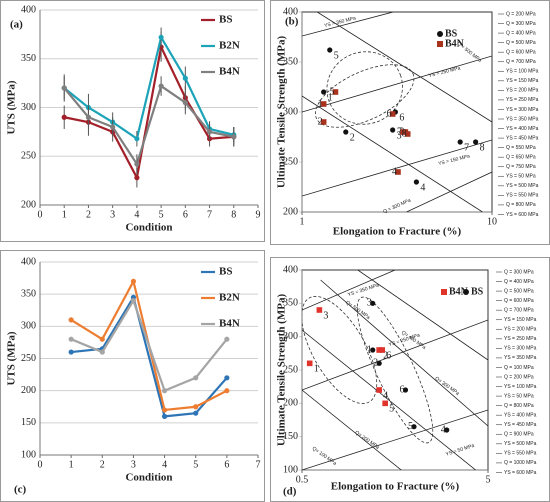 Image resolution: width=550 pixels, height=502 pixels. I want to click on x-tick-label: 1, so click(302, 221).